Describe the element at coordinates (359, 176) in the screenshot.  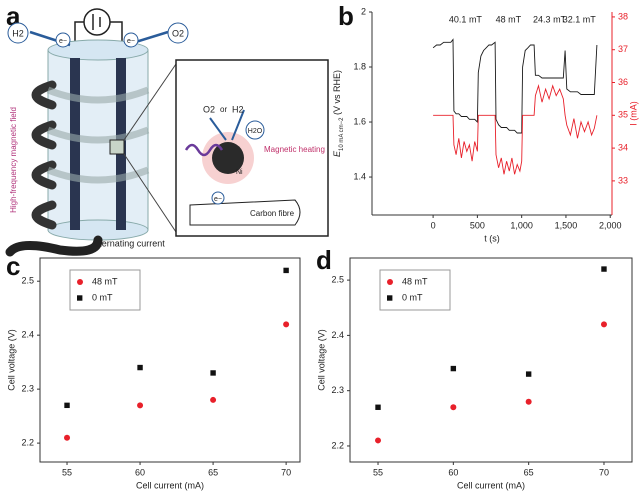
I see `y-tick-label: 1.4` at that location.